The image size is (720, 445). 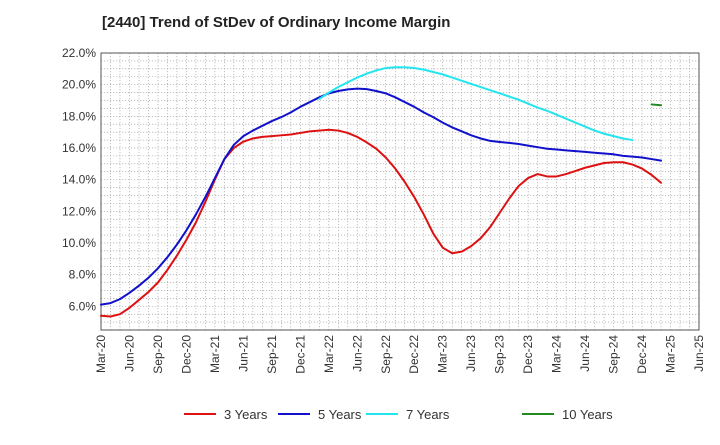 I want to click on x-tick-label: Dec-24, so click(x=642, y=354).